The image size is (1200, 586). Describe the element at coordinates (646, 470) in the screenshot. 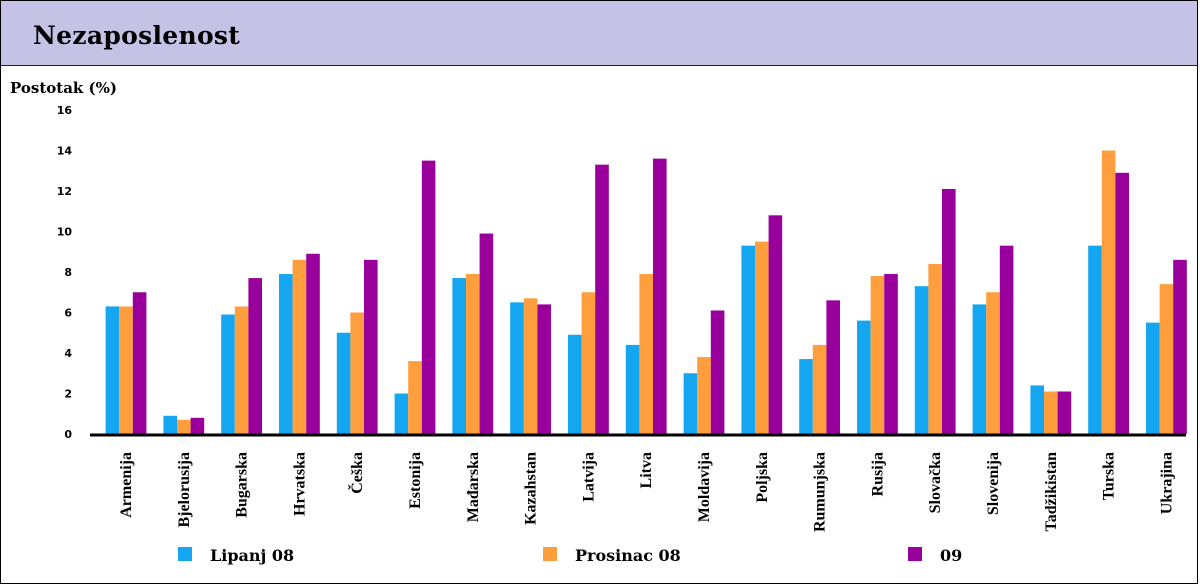

I see `x-tick-label: Litva` at that location.